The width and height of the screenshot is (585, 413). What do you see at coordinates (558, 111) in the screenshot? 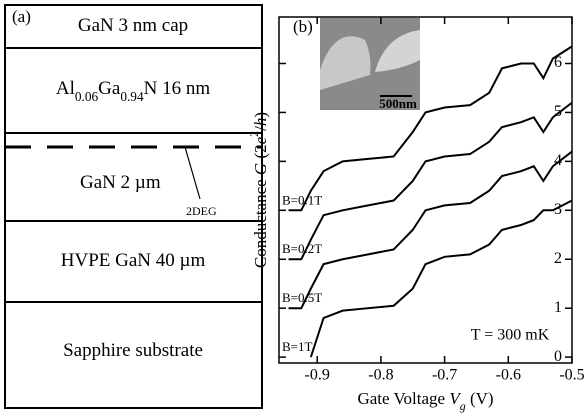
I see `y-tick-label: 5` at bounding box center [558, 111].